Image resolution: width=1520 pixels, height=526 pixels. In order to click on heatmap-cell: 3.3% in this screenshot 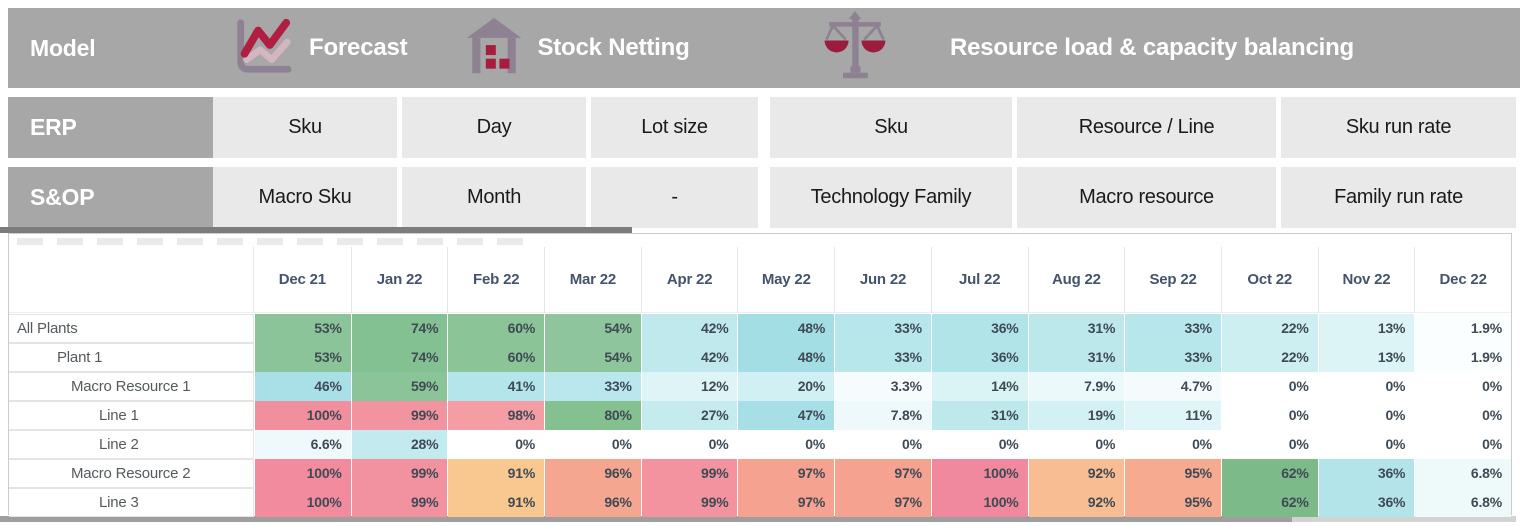, I will do `click(883, 386)`.